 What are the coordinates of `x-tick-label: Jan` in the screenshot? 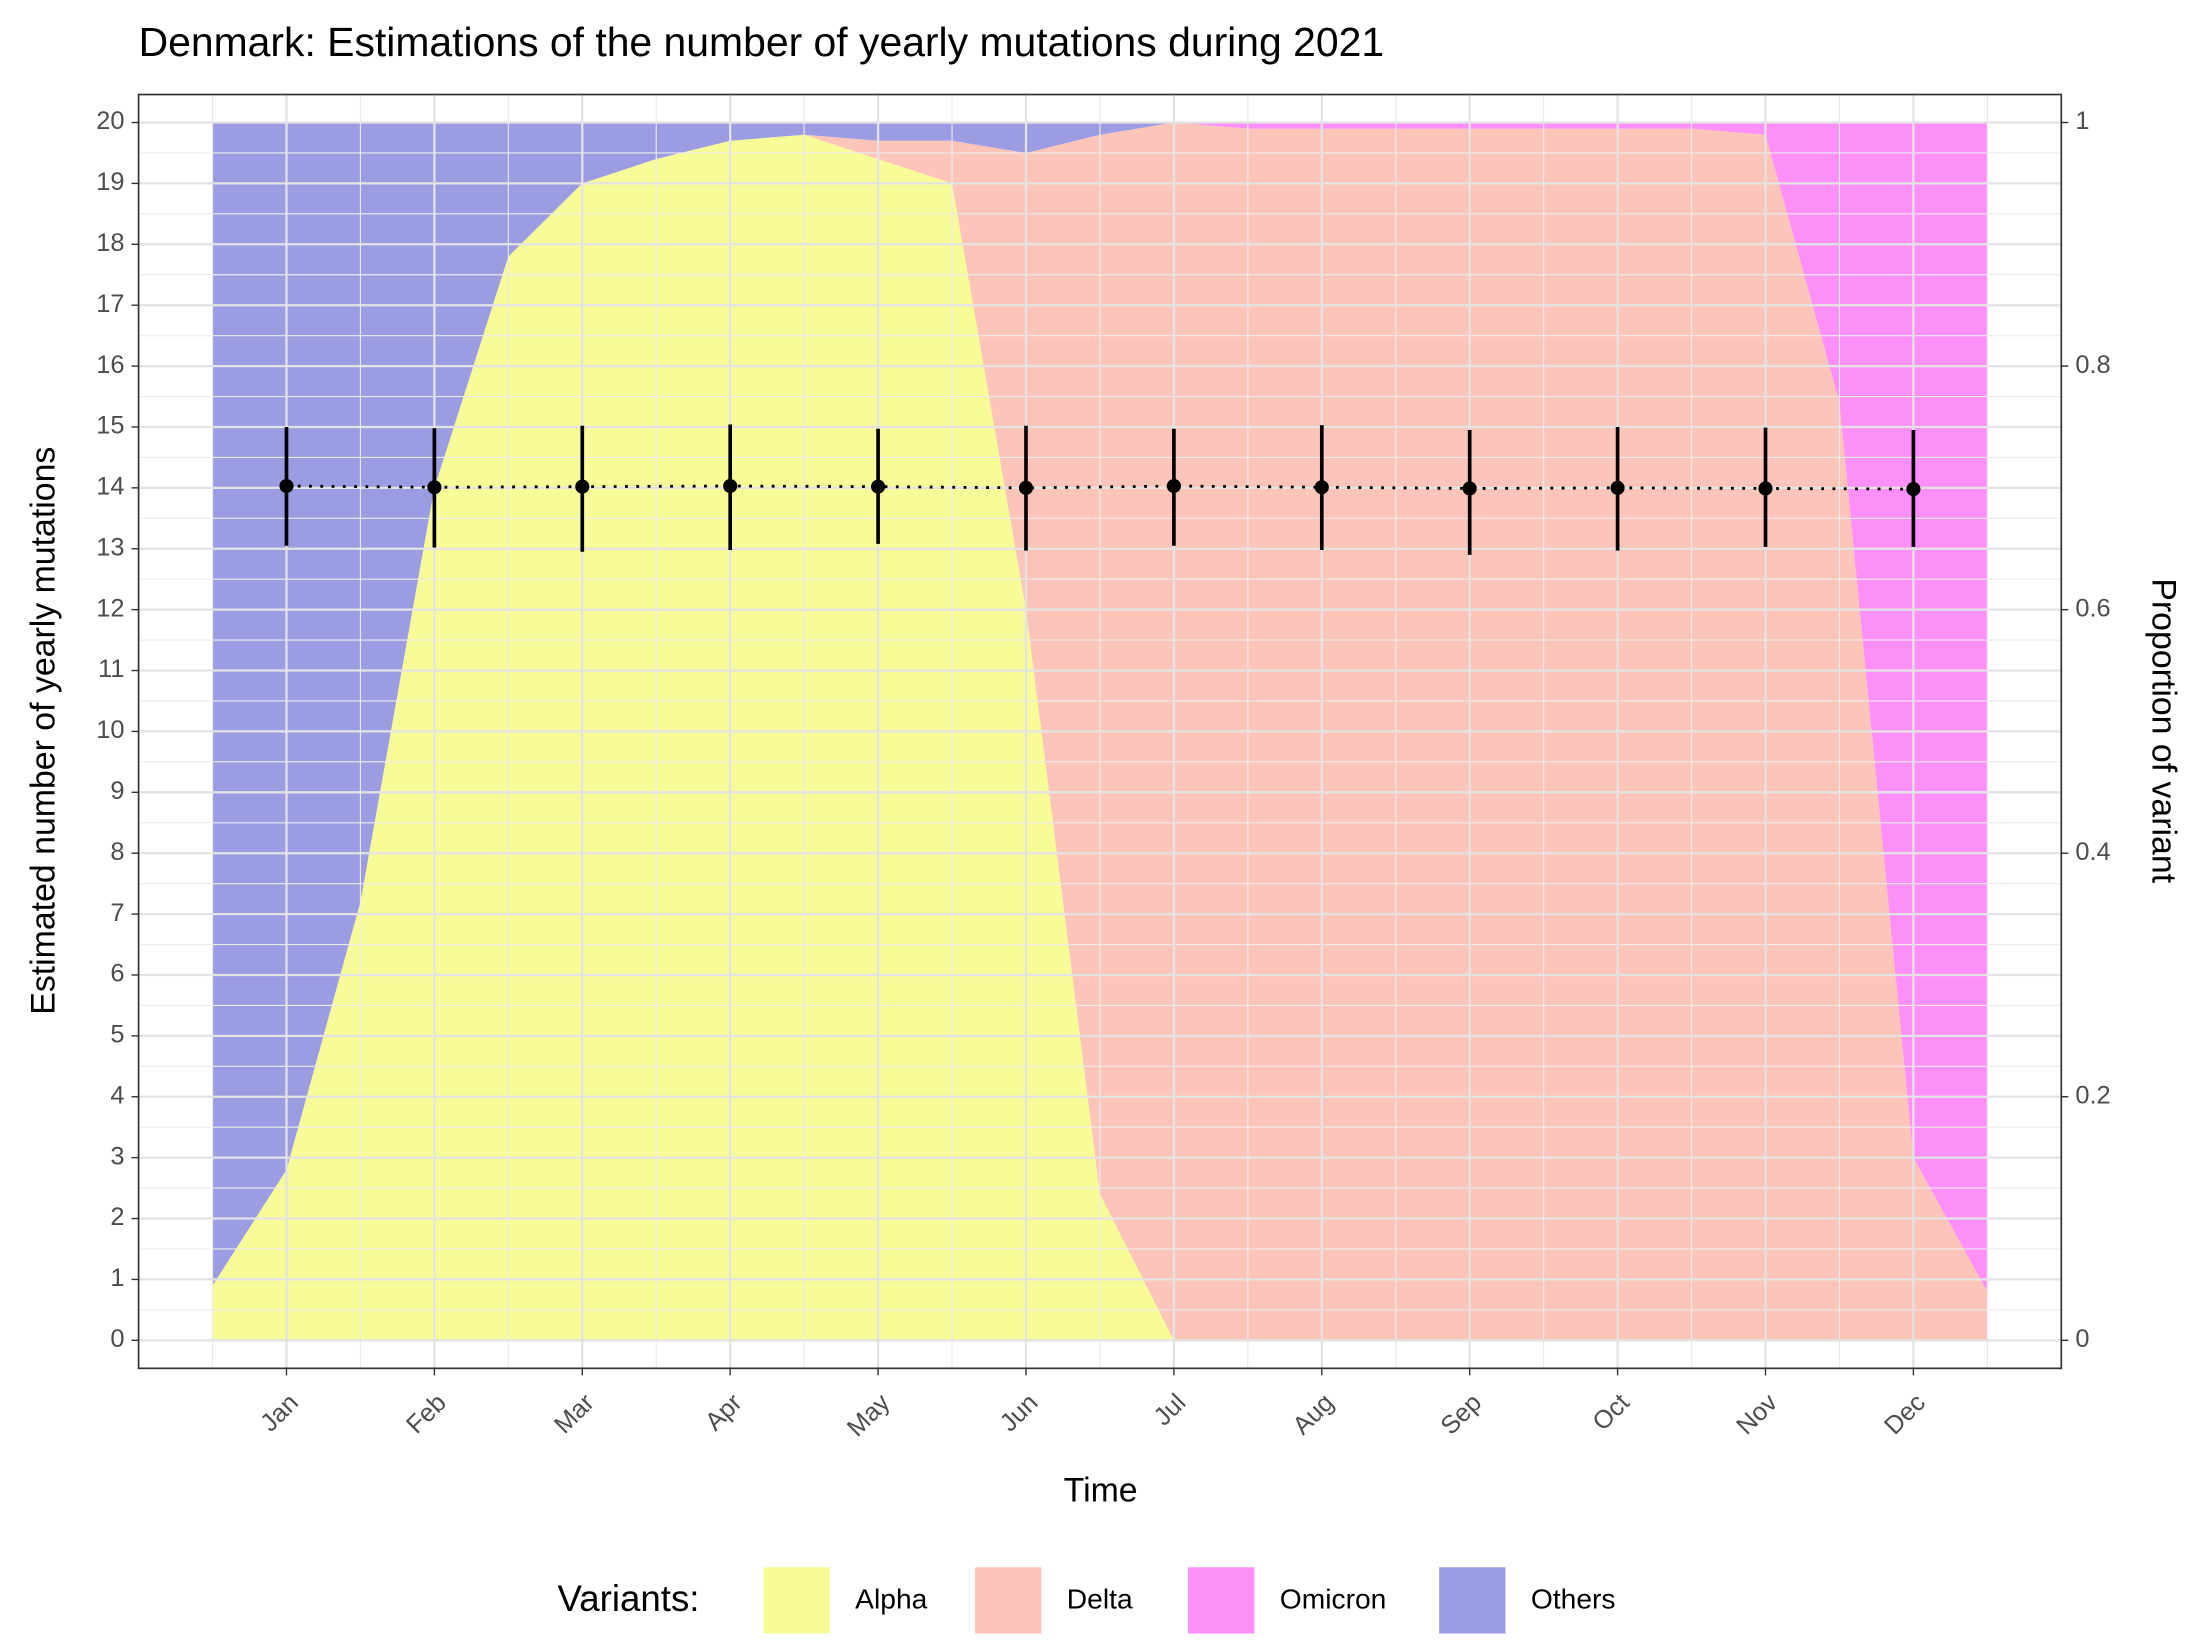 It's located at (279, 1413).